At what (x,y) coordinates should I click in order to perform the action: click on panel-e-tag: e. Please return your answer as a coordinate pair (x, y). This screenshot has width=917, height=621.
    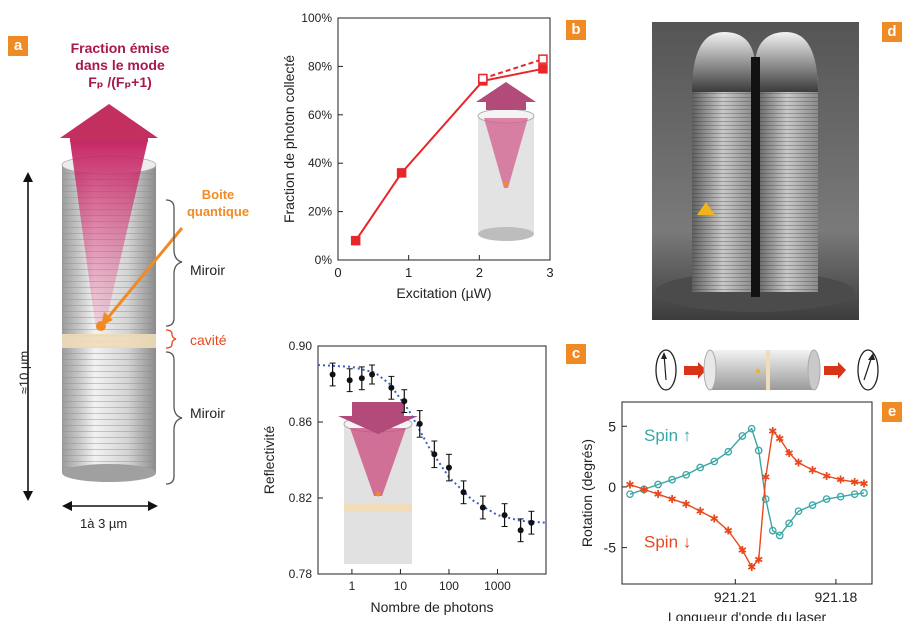
    Looking at the image, I should click on (892, 412).